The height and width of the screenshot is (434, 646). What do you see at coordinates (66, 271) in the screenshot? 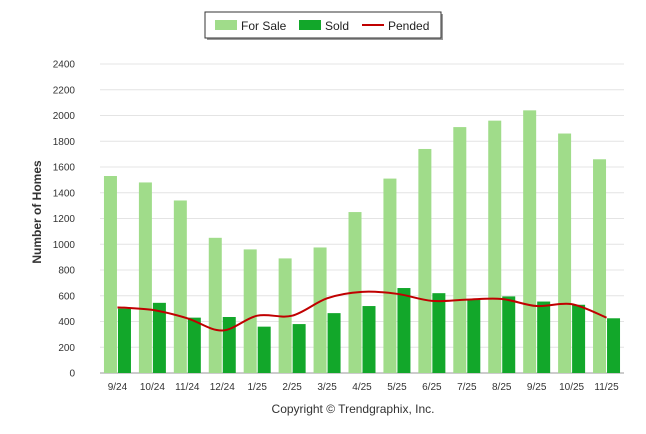
I see `y-tick-label: 800` at bounding box center [66, 271].